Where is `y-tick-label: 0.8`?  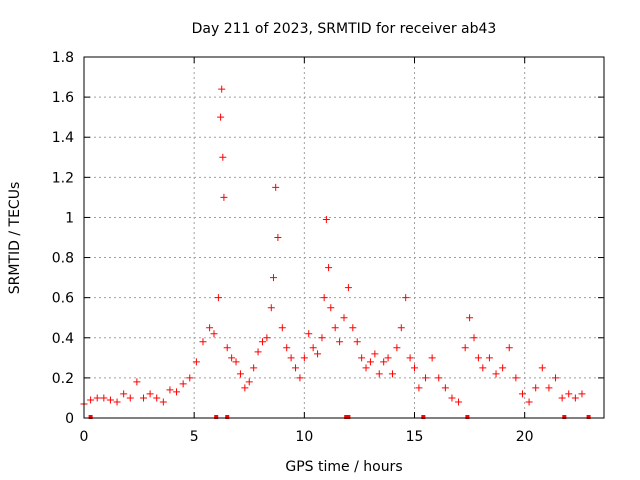
y-tick-label: 0.8 is located at coordinates (63, 259).